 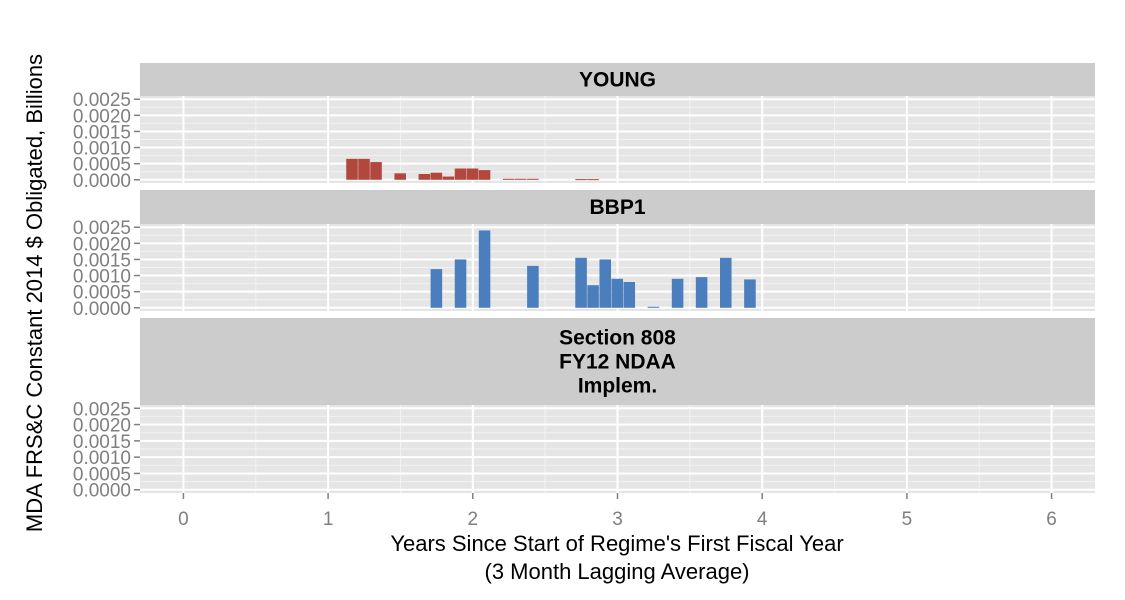 I want to click on x-tick-label: 2, so click(x=473, y=519).